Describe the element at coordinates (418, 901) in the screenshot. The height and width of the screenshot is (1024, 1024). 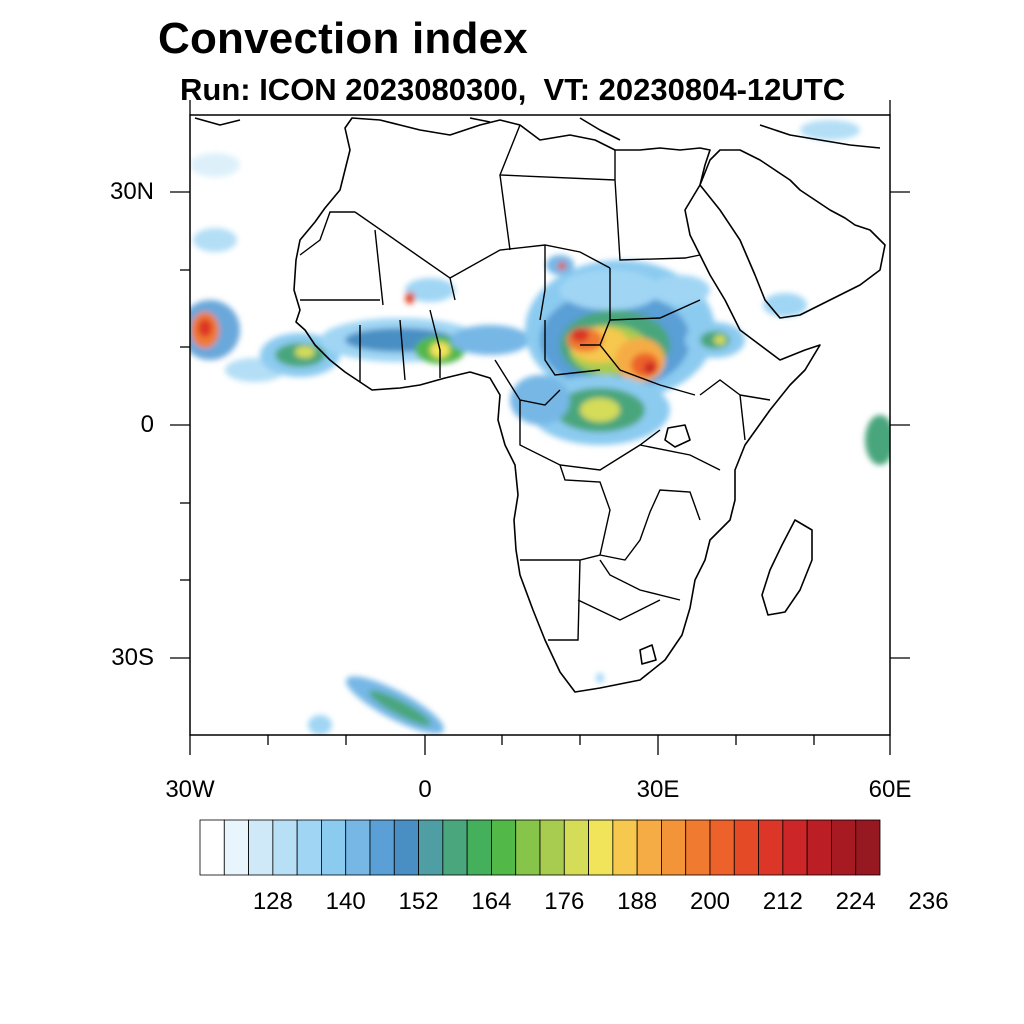
I see `colorbar-tick-label: 152` at that location.